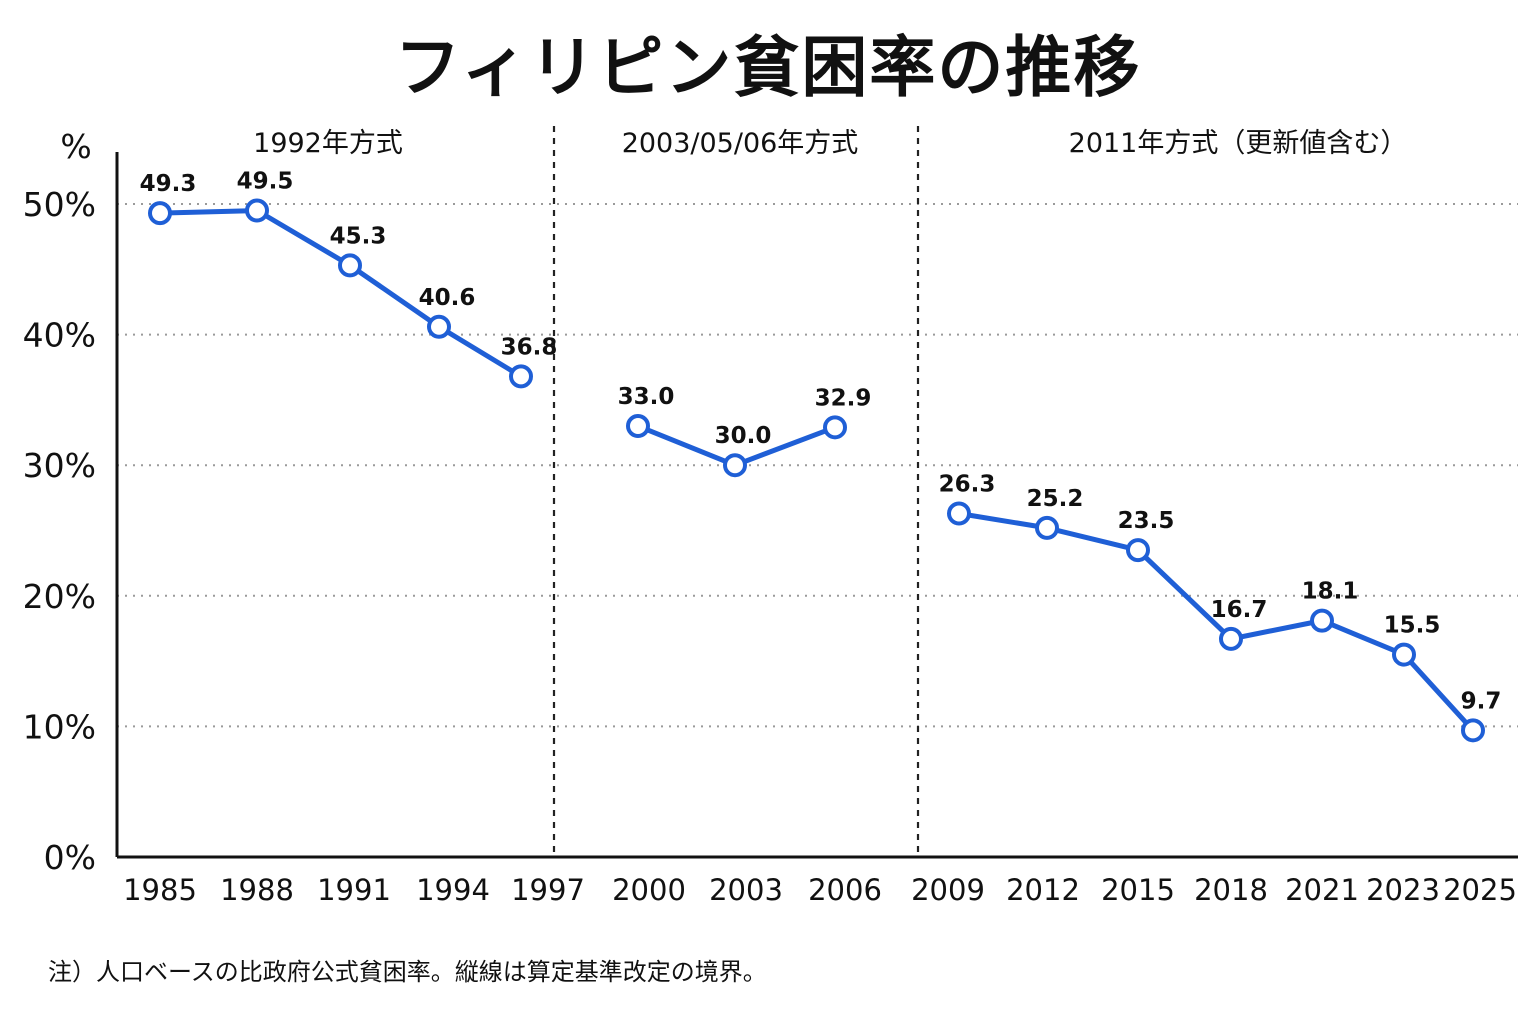 The height and width of the screenshot is (1024, 1536). I want to click on y-tick-label: 40%, so click(59, 335).